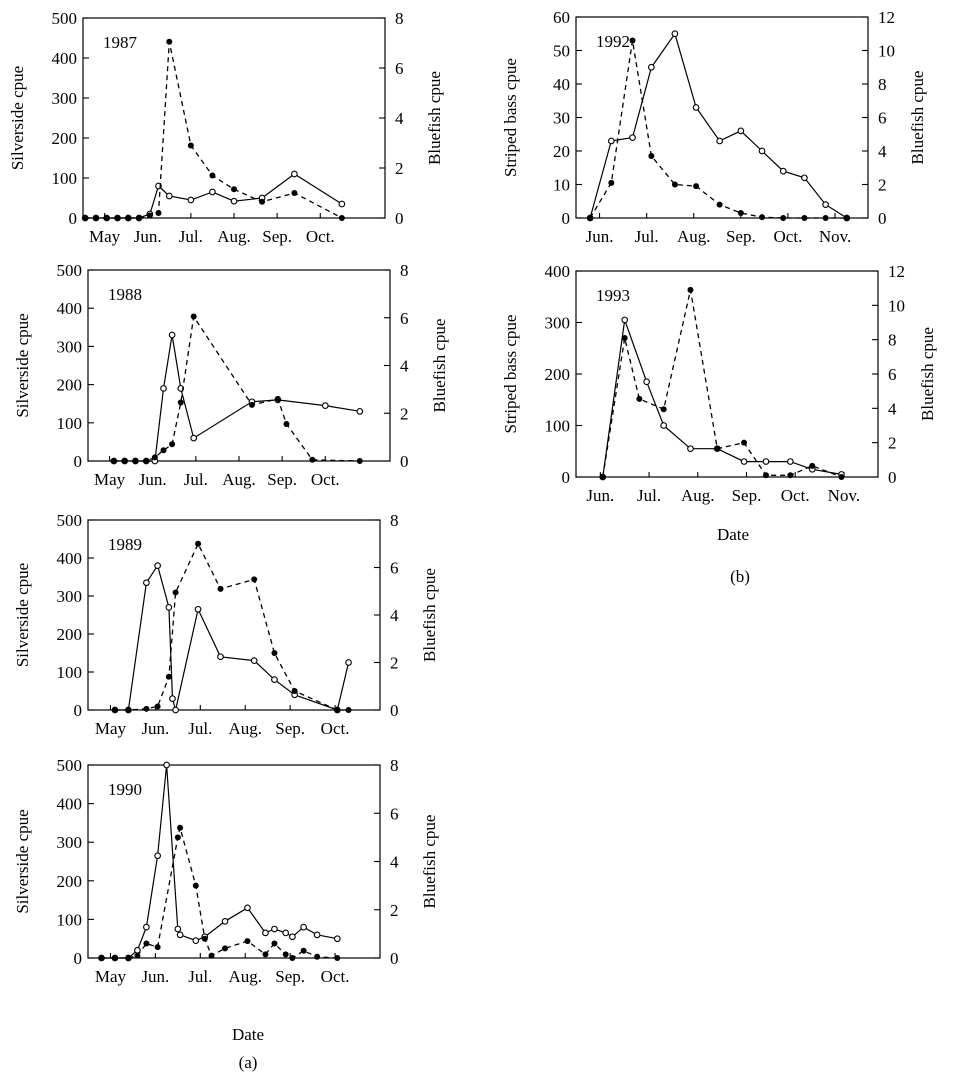 This screenshot has height=1072, width=956. I want to click on p1987-primary-line, so click(214, 196).